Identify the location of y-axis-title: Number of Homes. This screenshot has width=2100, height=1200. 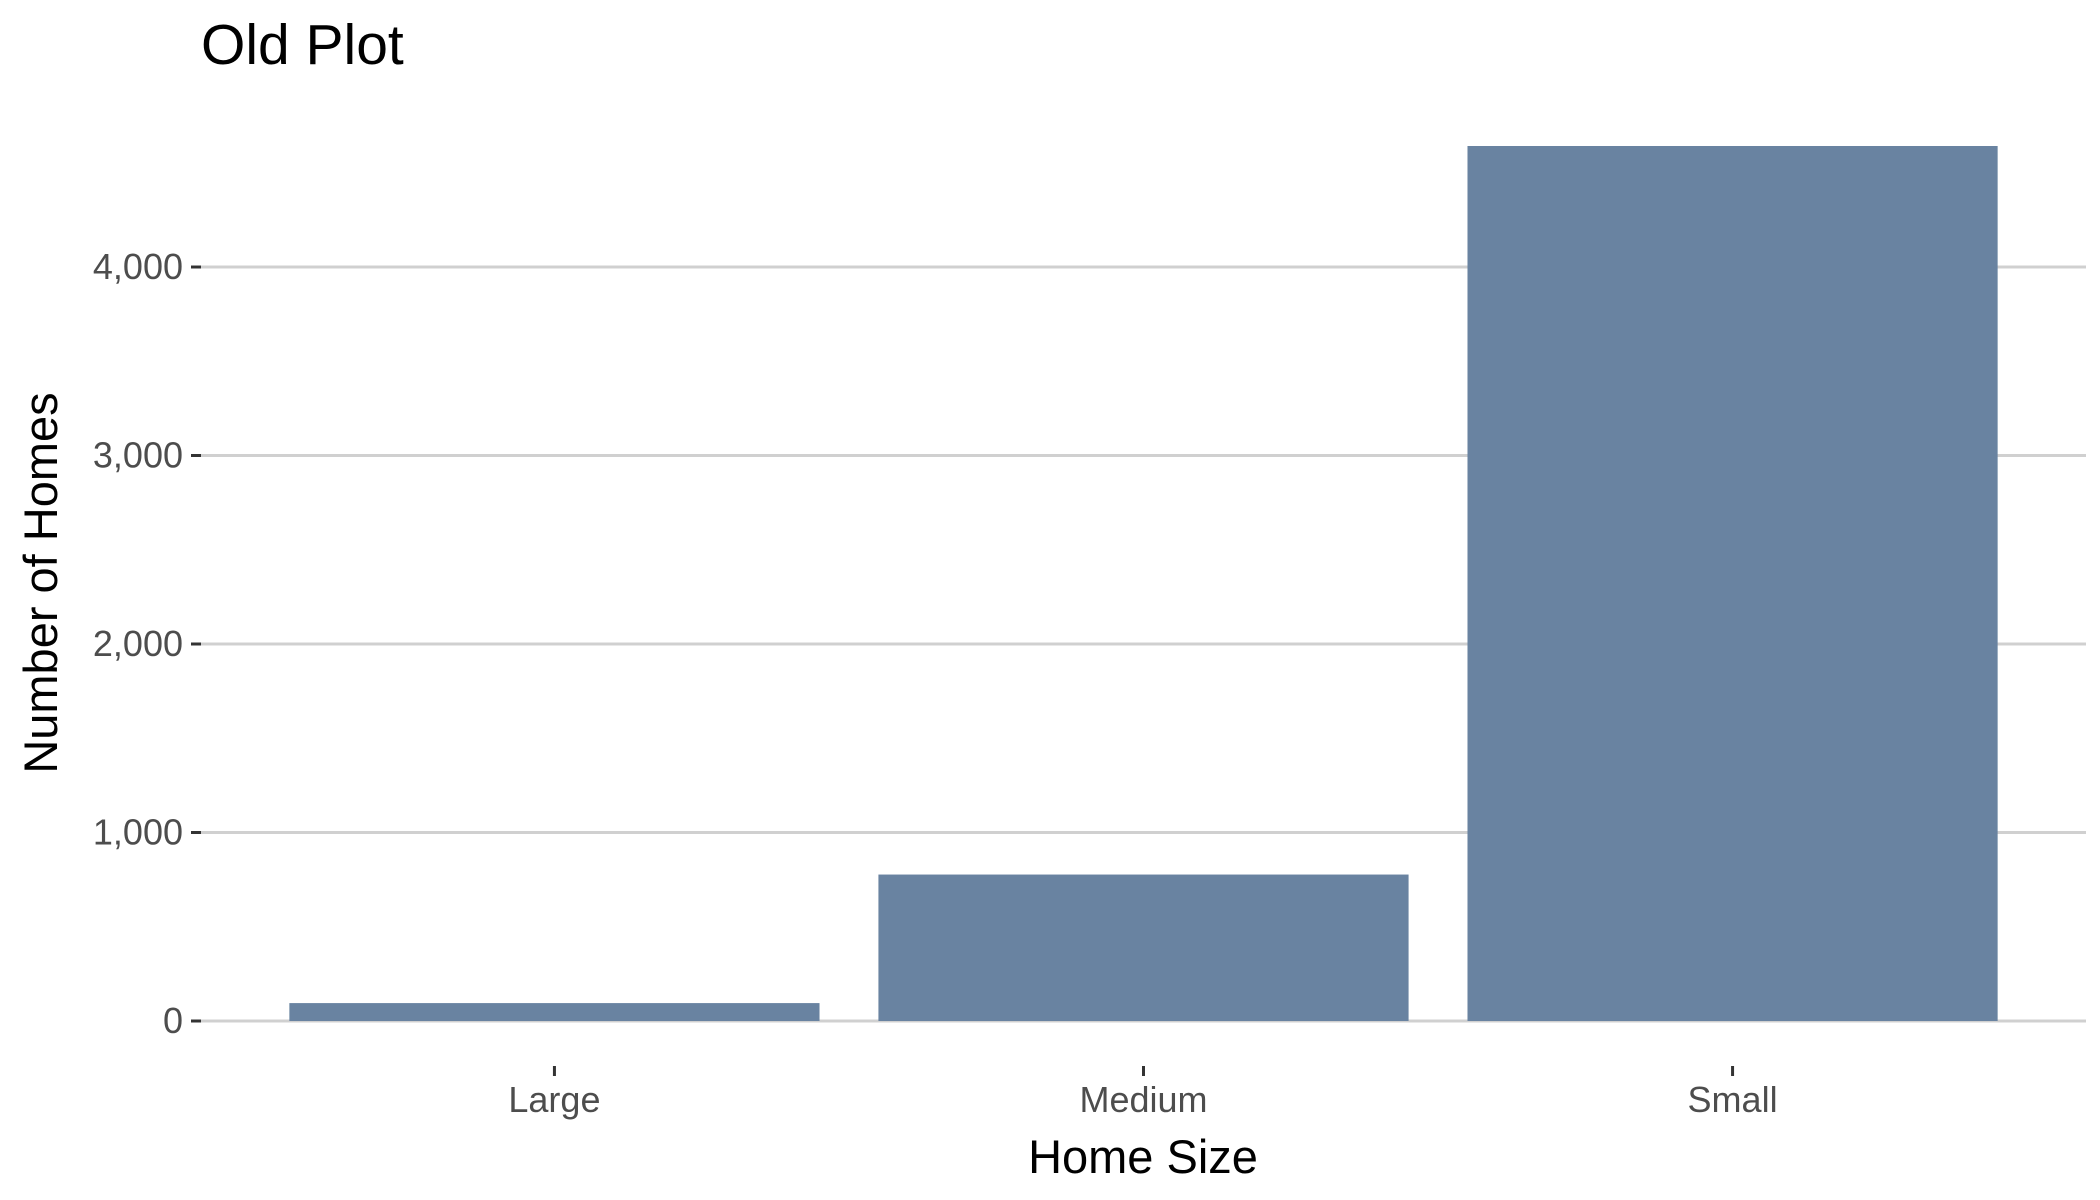
(40, 582).